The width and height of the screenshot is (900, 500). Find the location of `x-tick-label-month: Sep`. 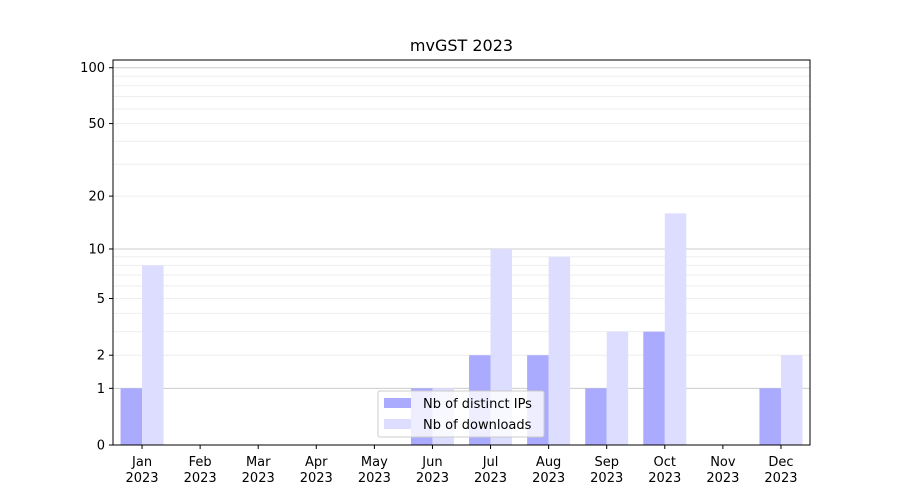

x-tick-label-month: Sep is located at coordinates (606, 462).